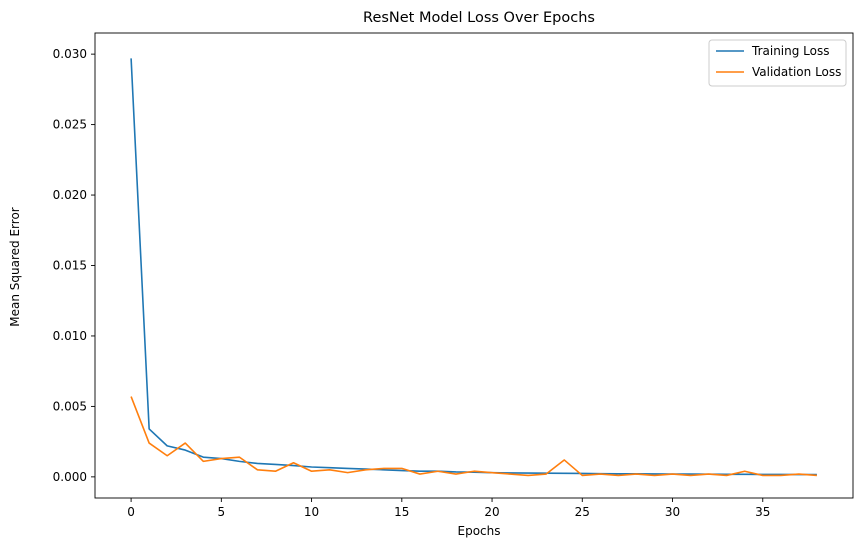  What do you see at coordinates (70, 406) in the screenshot?
I see `y-tick-label: 0.005` at bounding box center [70, 406].